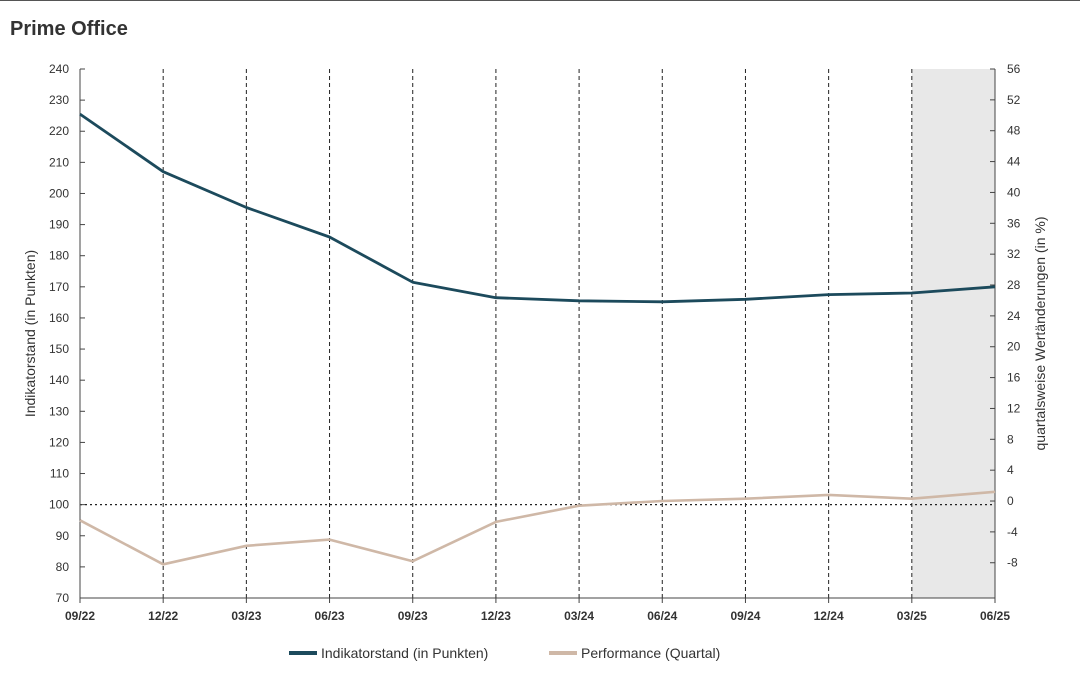  What do you see at coordinates (59, 411) in the screenshot?
I see `left-tick-label: 130` at bounding box center [59, 411].